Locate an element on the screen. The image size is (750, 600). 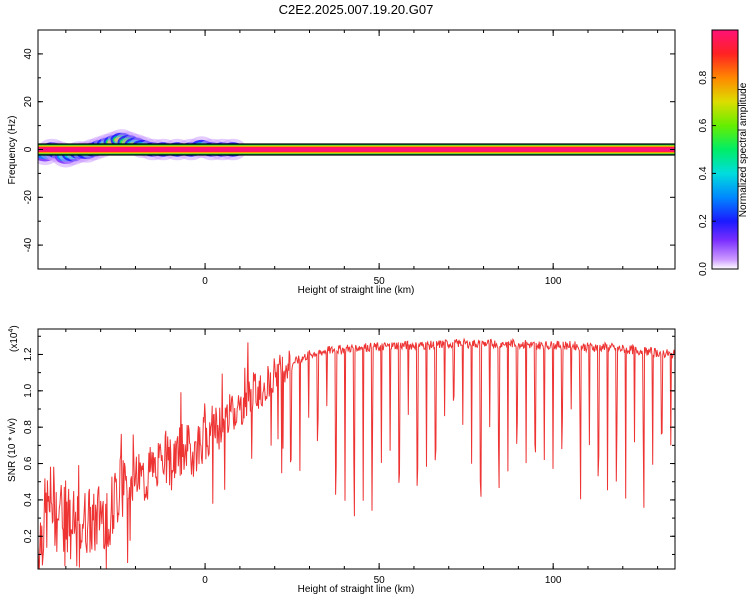
colorbar-gradient is located at coordinates (725, 149).